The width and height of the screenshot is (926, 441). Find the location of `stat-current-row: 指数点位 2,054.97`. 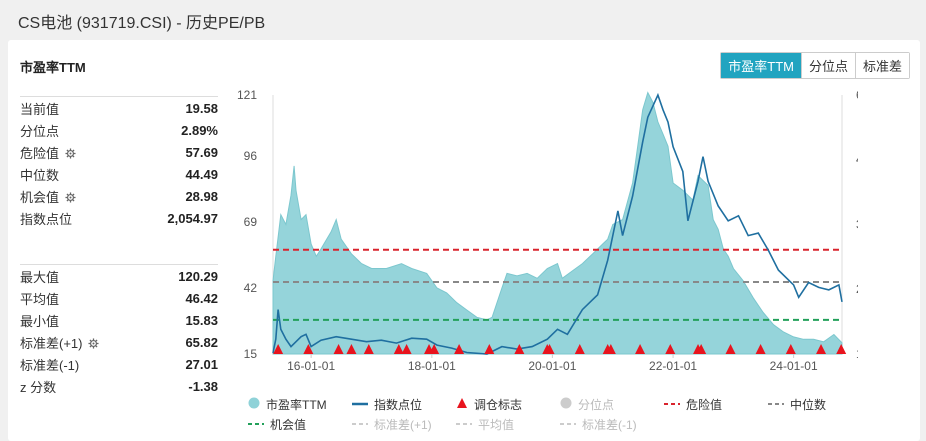

stat-current-row: 指数点位 2,054.97 is located at coordinates (119, 218).